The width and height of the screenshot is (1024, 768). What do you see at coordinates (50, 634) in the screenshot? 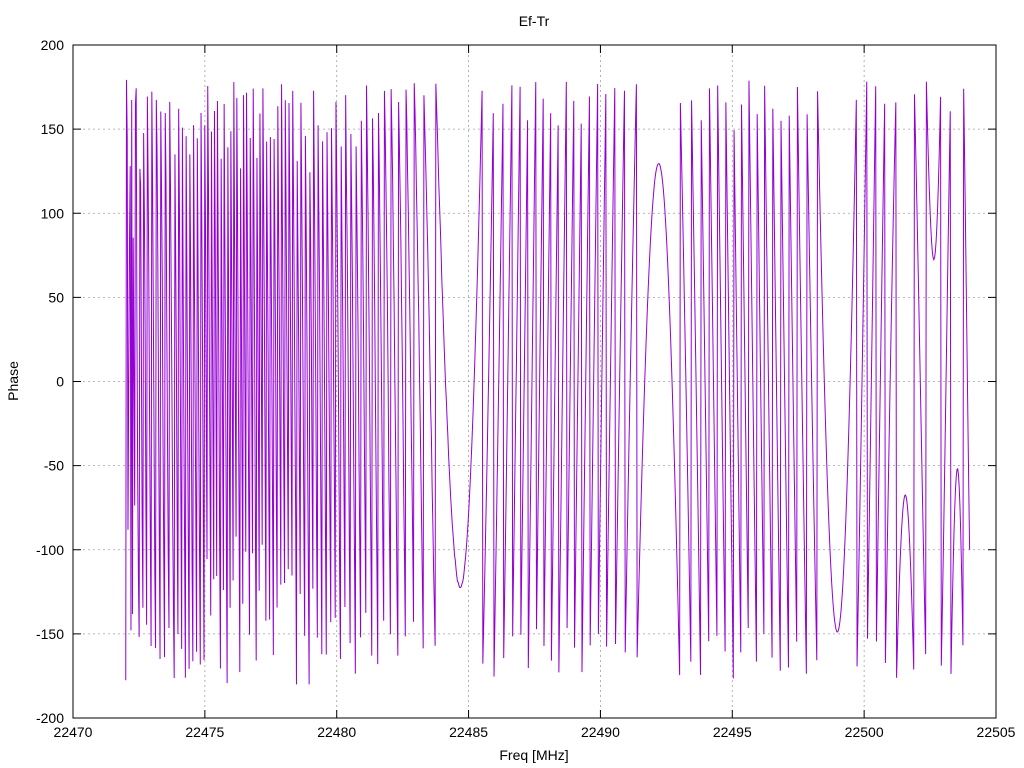
I see `y-tick-label: -150` at bounding box center [50, 634].